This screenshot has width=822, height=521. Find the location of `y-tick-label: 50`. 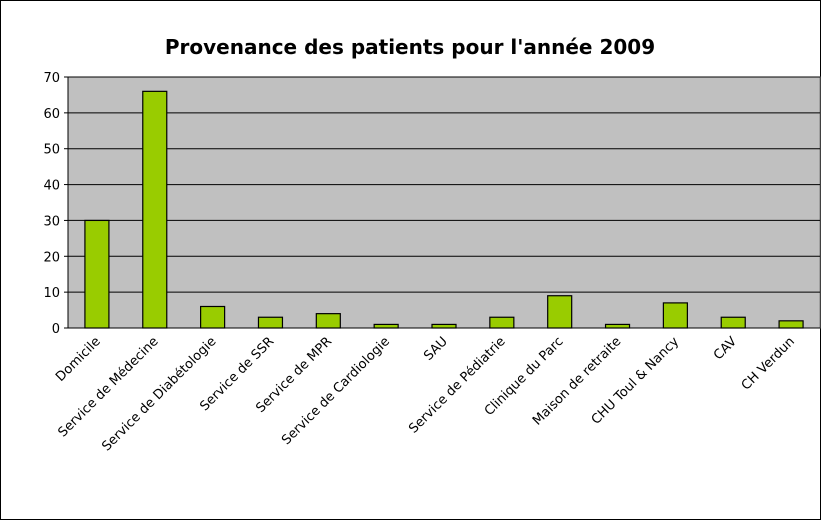

y-tick-label: 50 is located at coordinates (51, 150).